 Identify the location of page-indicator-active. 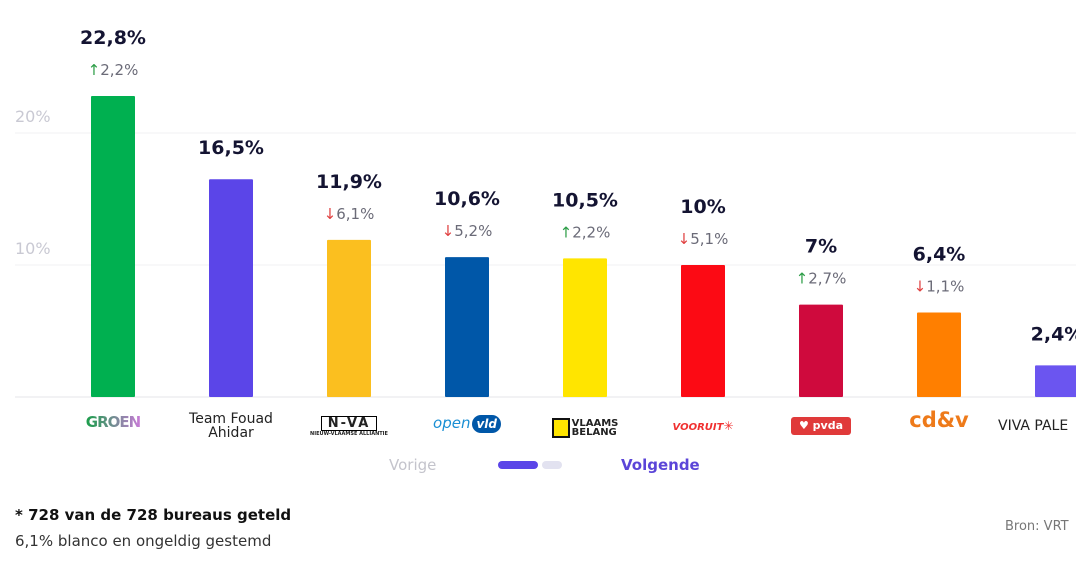
(518, 465).